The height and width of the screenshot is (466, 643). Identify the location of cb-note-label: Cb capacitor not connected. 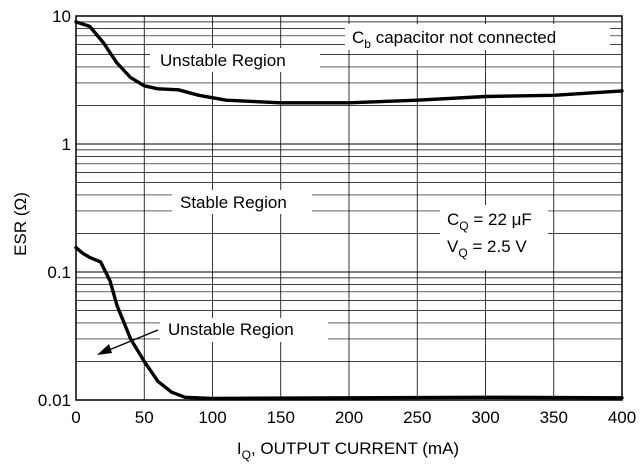
(454, 39).